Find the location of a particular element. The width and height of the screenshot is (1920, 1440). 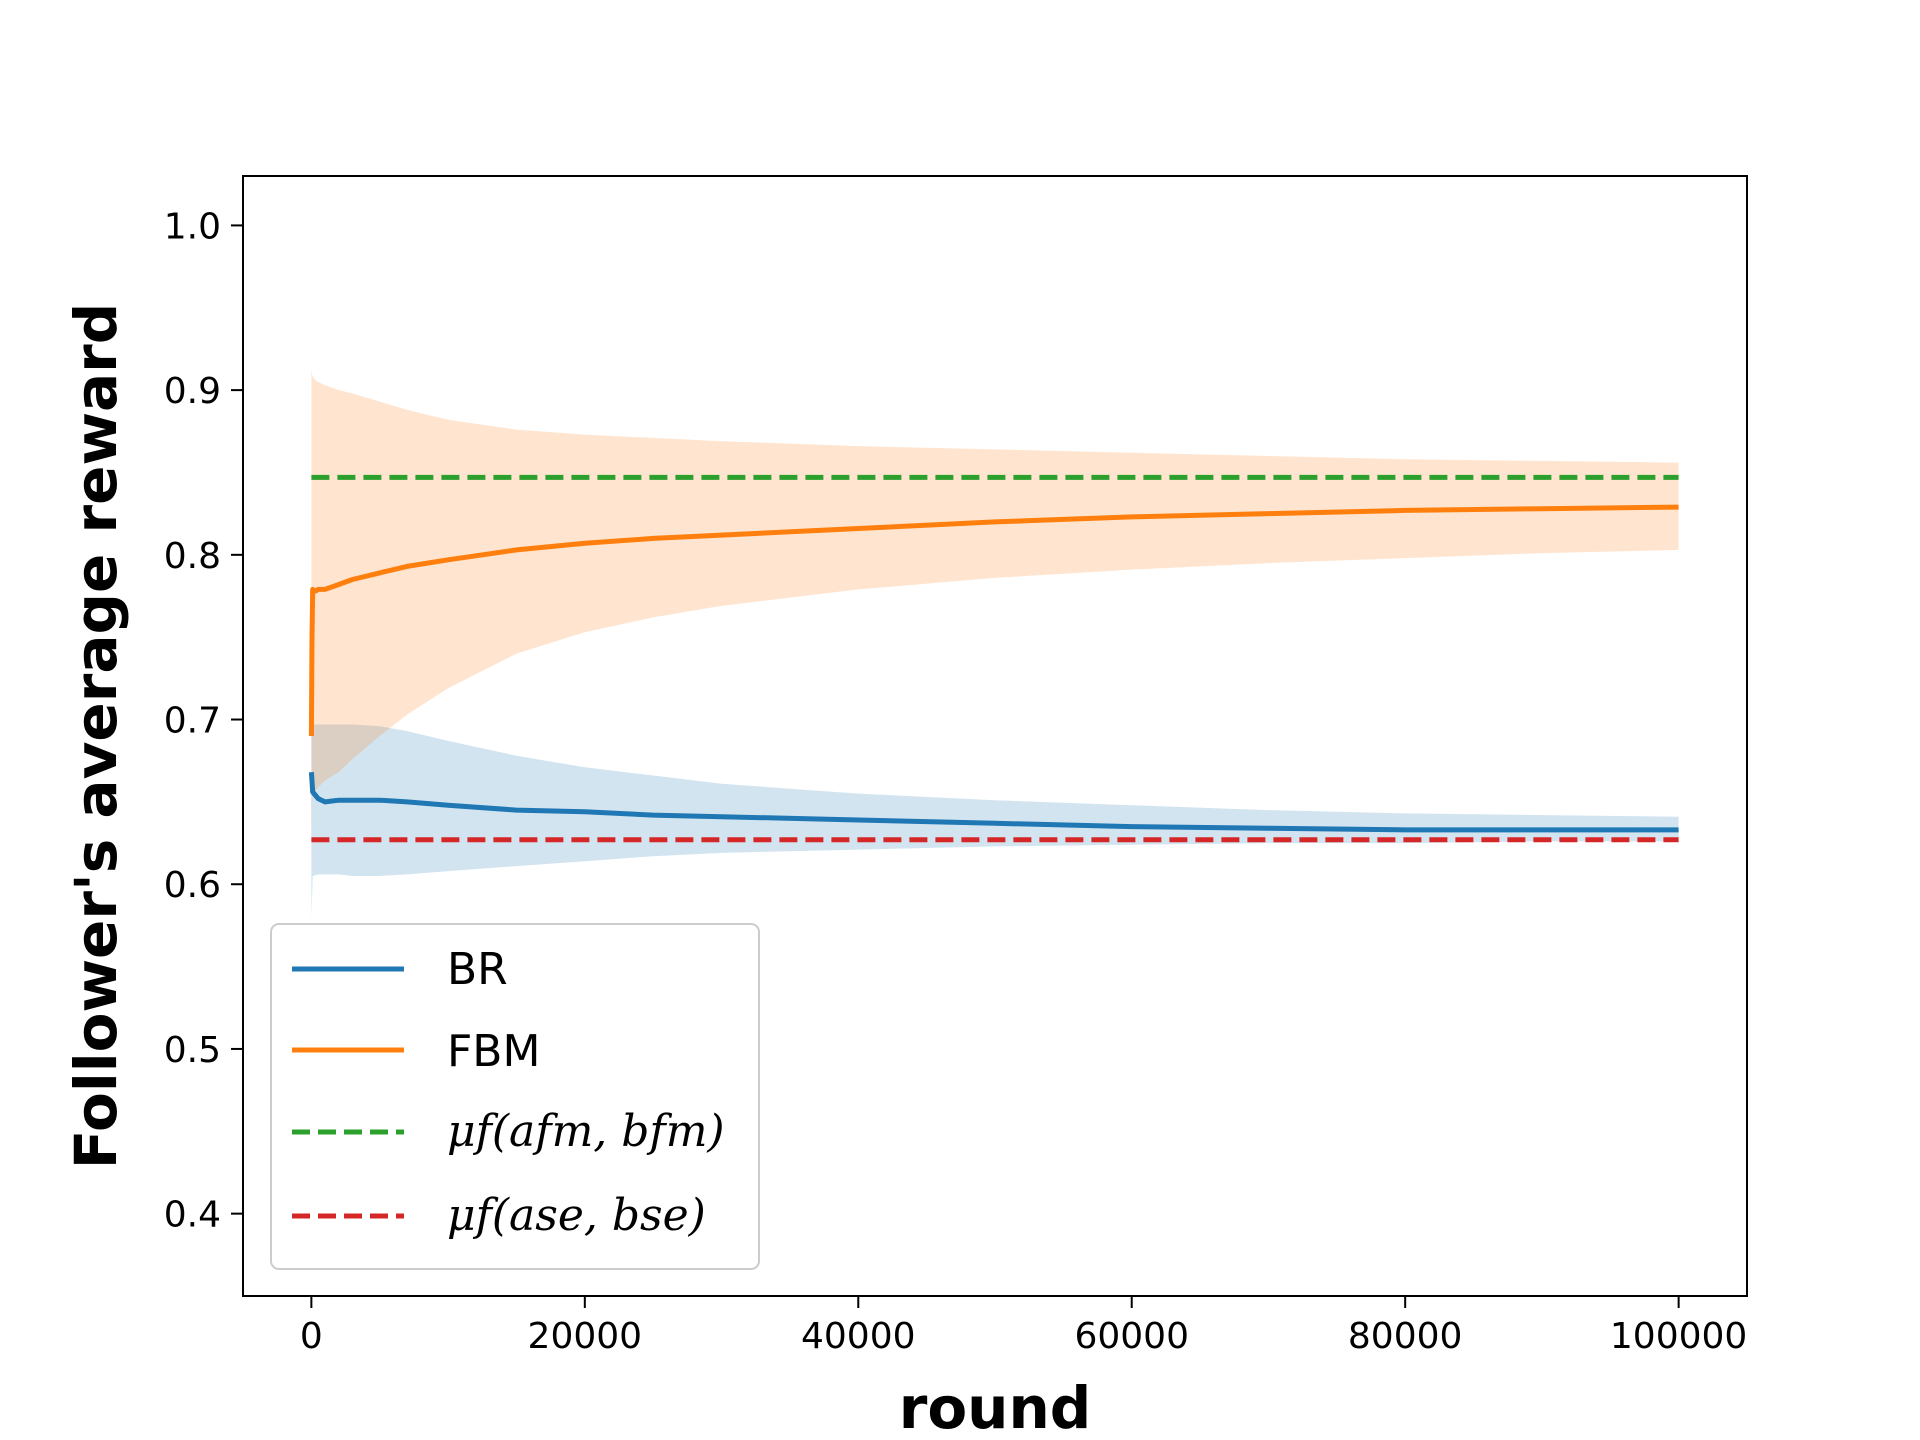

legend-box is located at coordinates (515, 1096).